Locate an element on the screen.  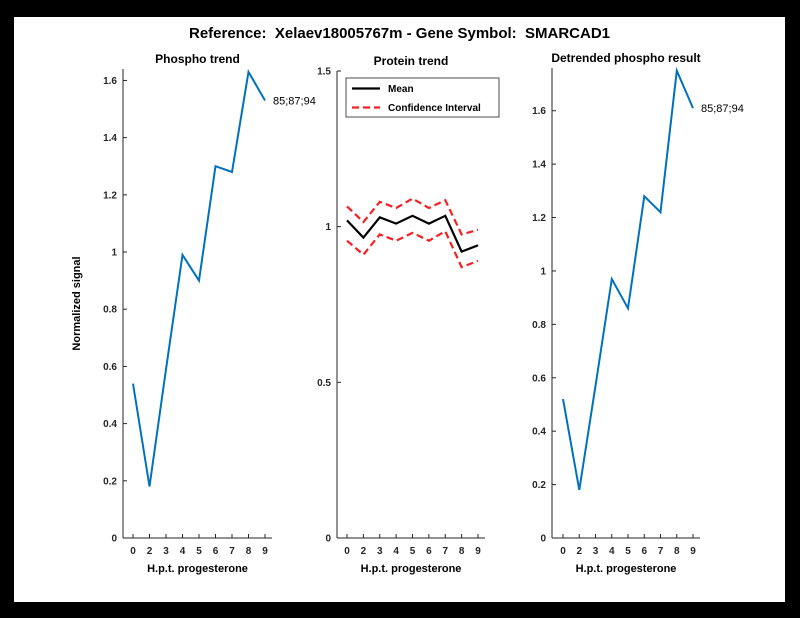
legend-border is located at coordinates (422, 97).